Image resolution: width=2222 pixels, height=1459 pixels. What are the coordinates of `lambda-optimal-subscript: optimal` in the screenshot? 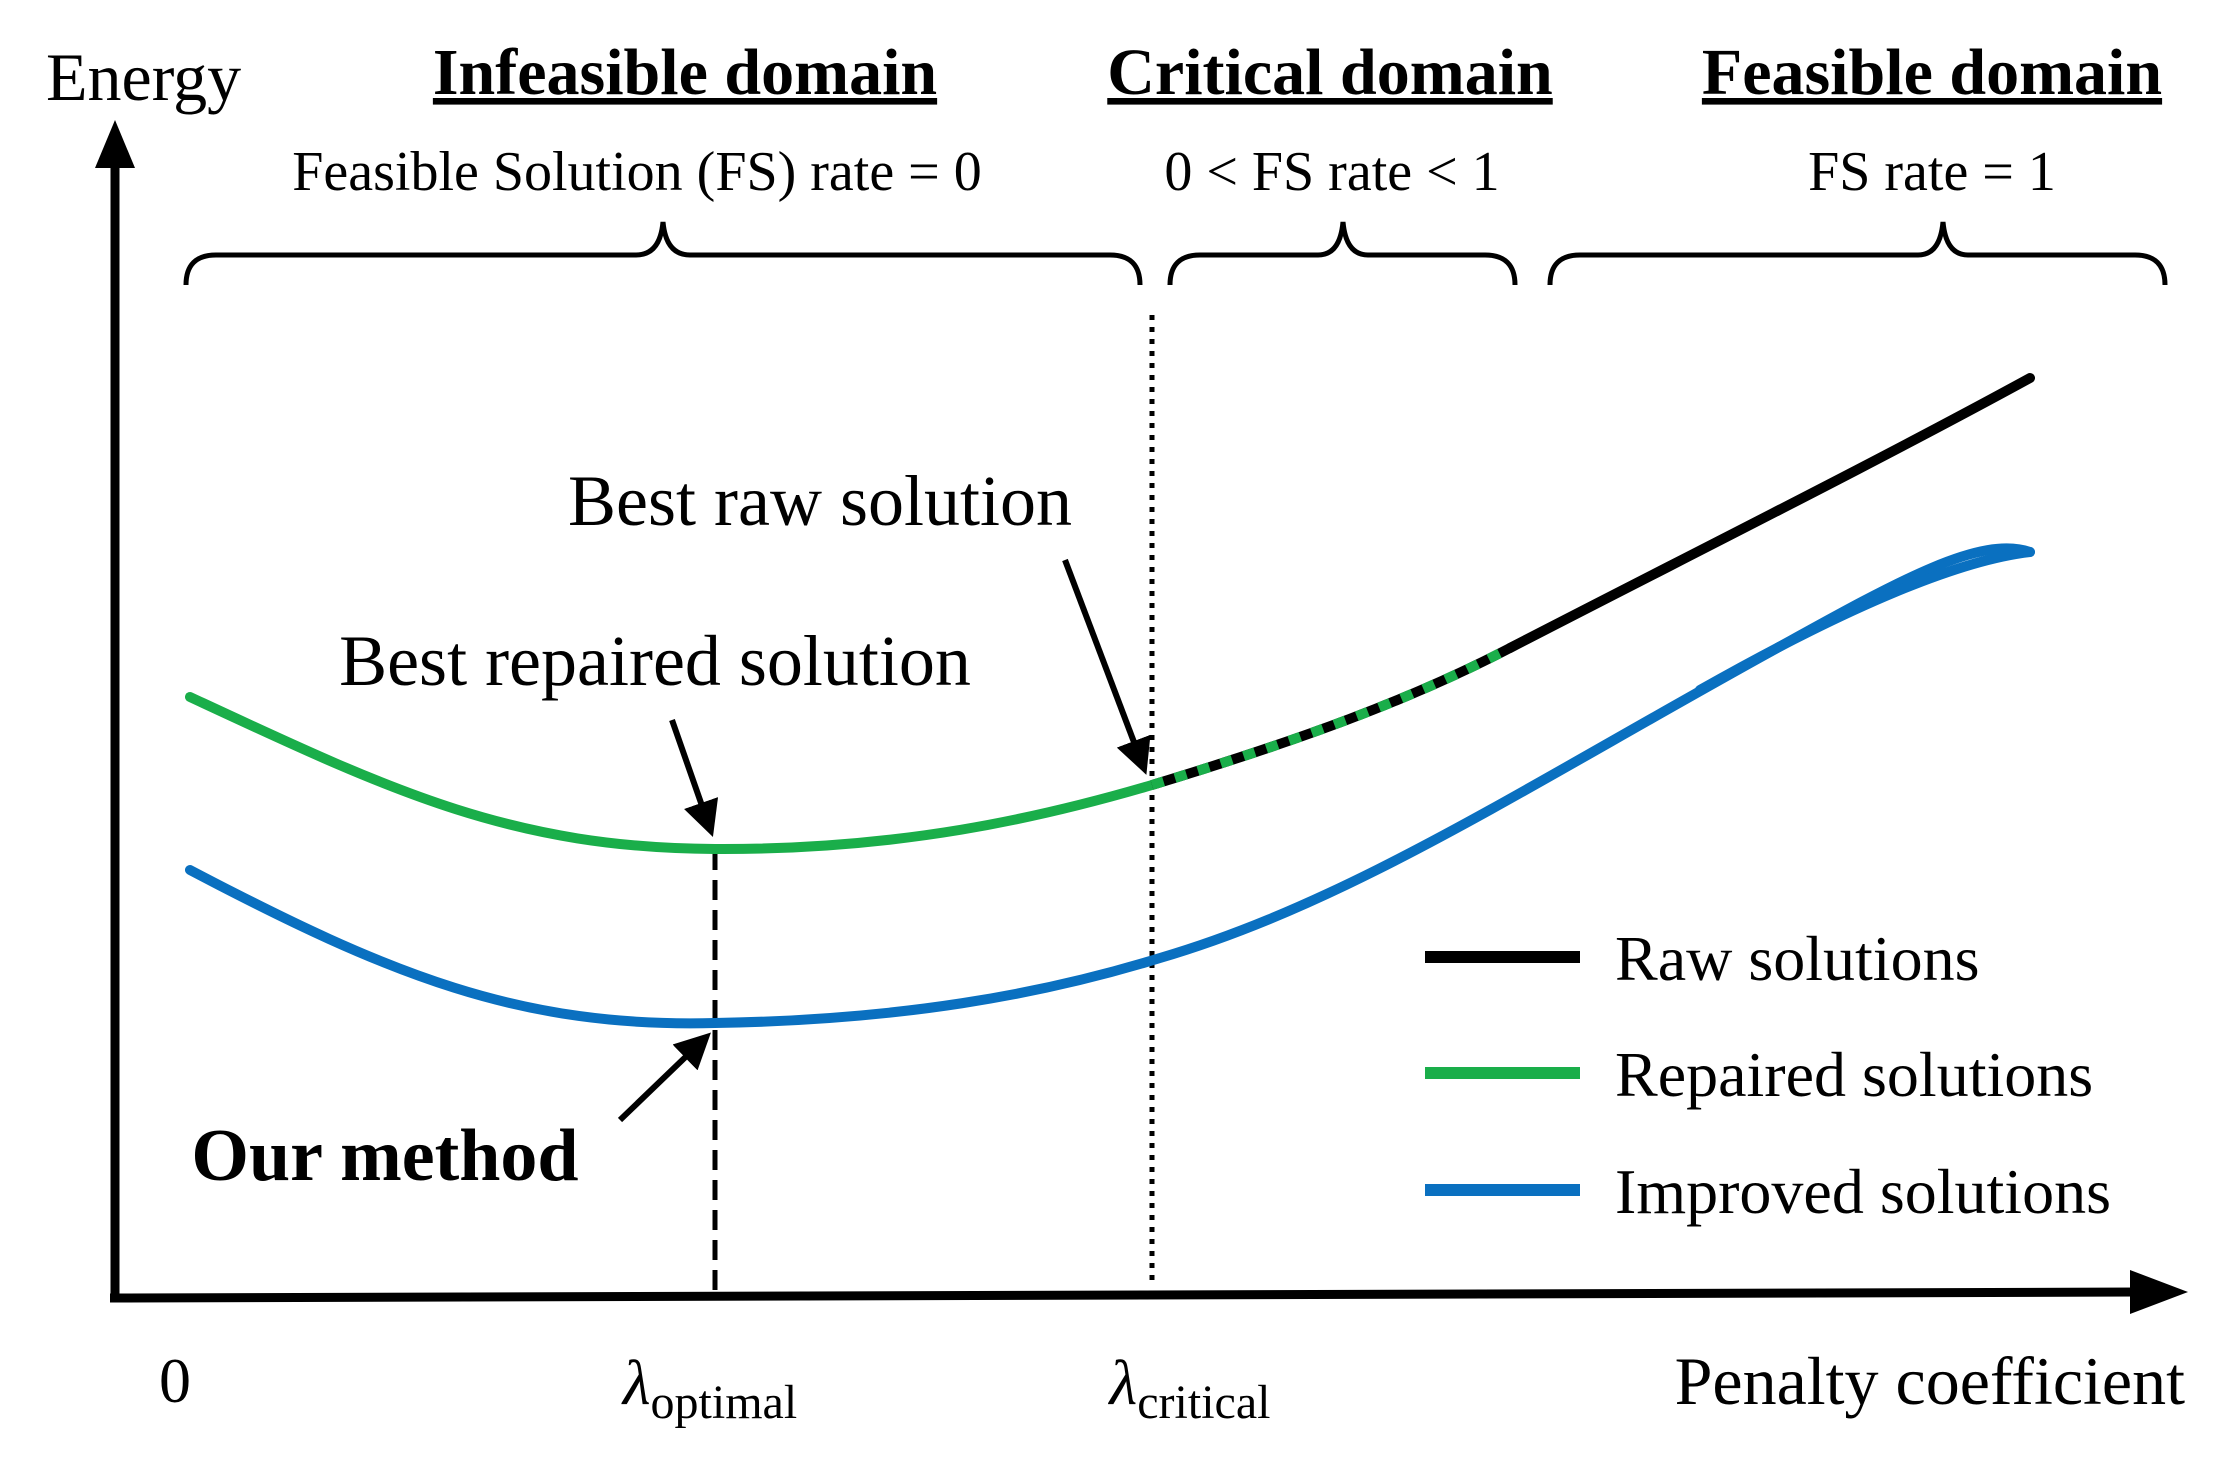 It's located at (724, 1402).